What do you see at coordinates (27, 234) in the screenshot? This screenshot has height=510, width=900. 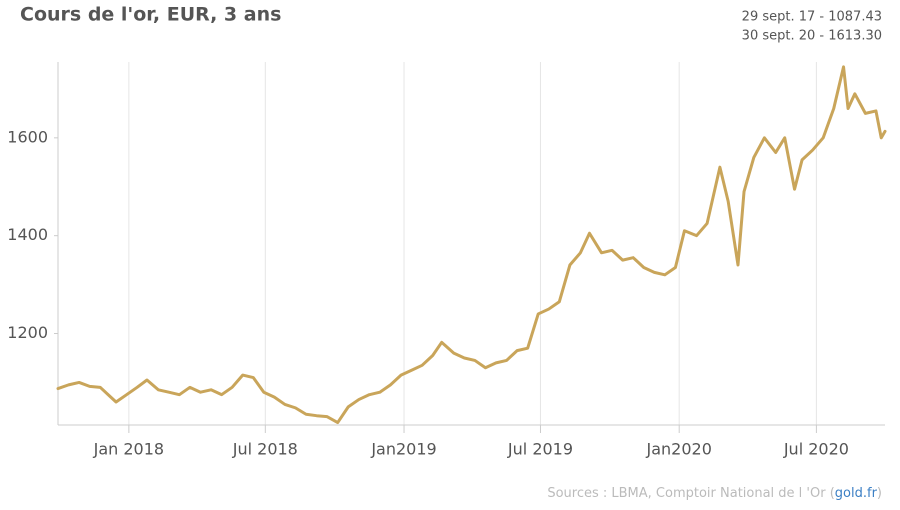 I see `y-tick-label: 1400` at bounding box center [27, 234].